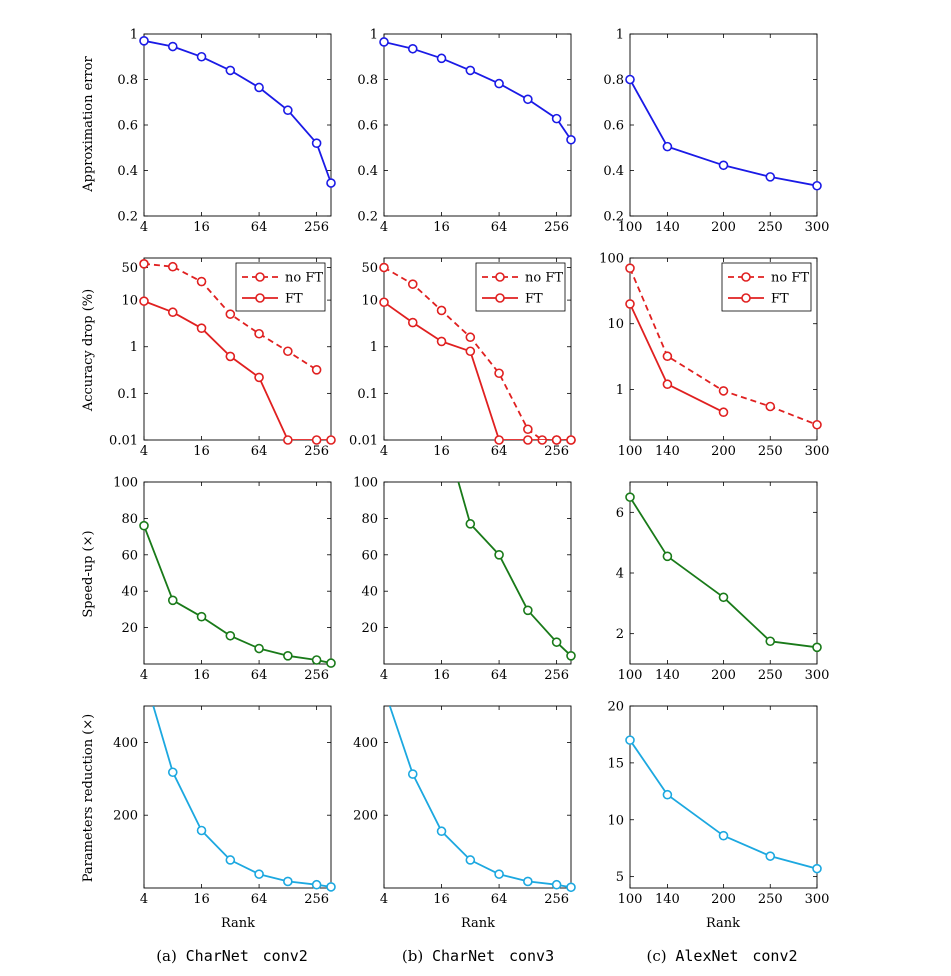 The image size is (951, 976). What do you see at coordinates (706, 956) in the screenshot?
I see `caption-c-net: AlexNet` at bounding box center [706, 956].